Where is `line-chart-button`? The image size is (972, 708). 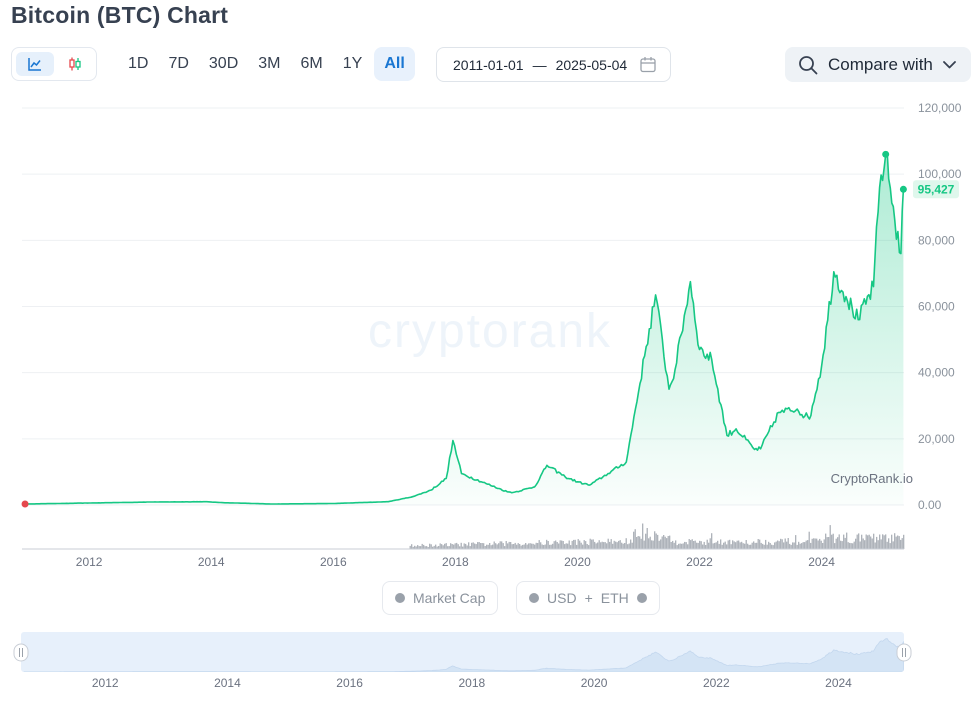
line-chart-button is located at coordinates (35, 64).